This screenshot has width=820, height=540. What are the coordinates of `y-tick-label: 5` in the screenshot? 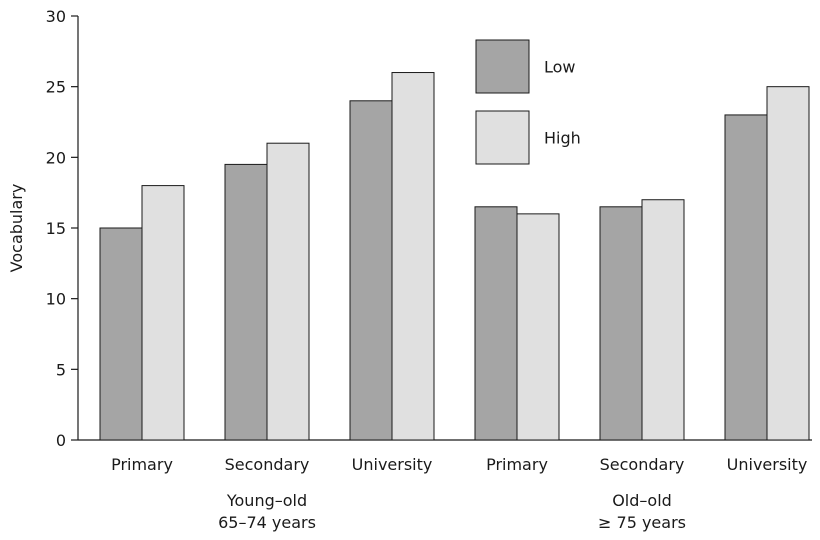 It's located at (61, 369).